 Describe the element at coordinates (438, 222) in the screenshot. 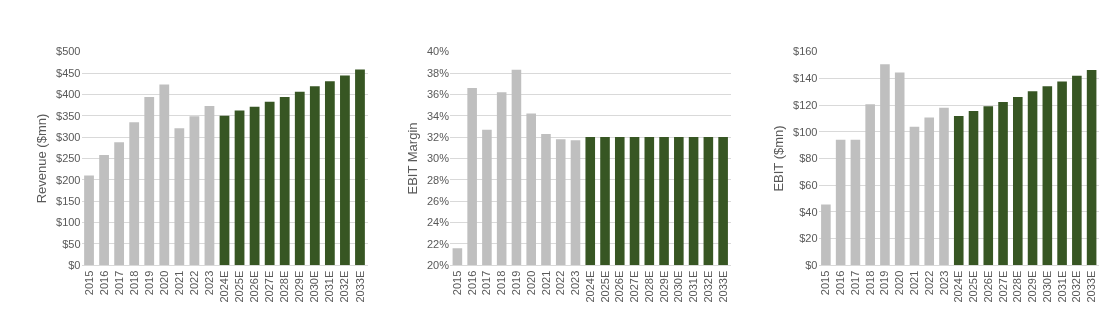

I see `y-tick-label: 24%` at that location.